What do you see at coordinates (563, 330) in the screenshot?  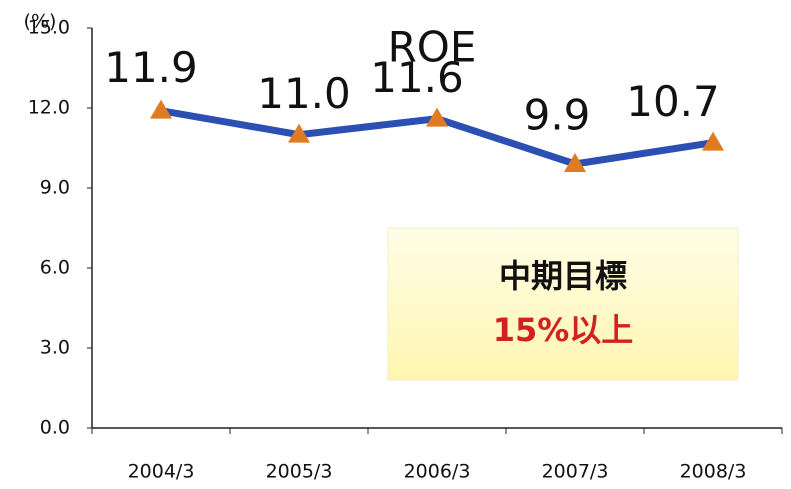 I see `annotation-text: 15%以上` at bounding box center [563, 330].